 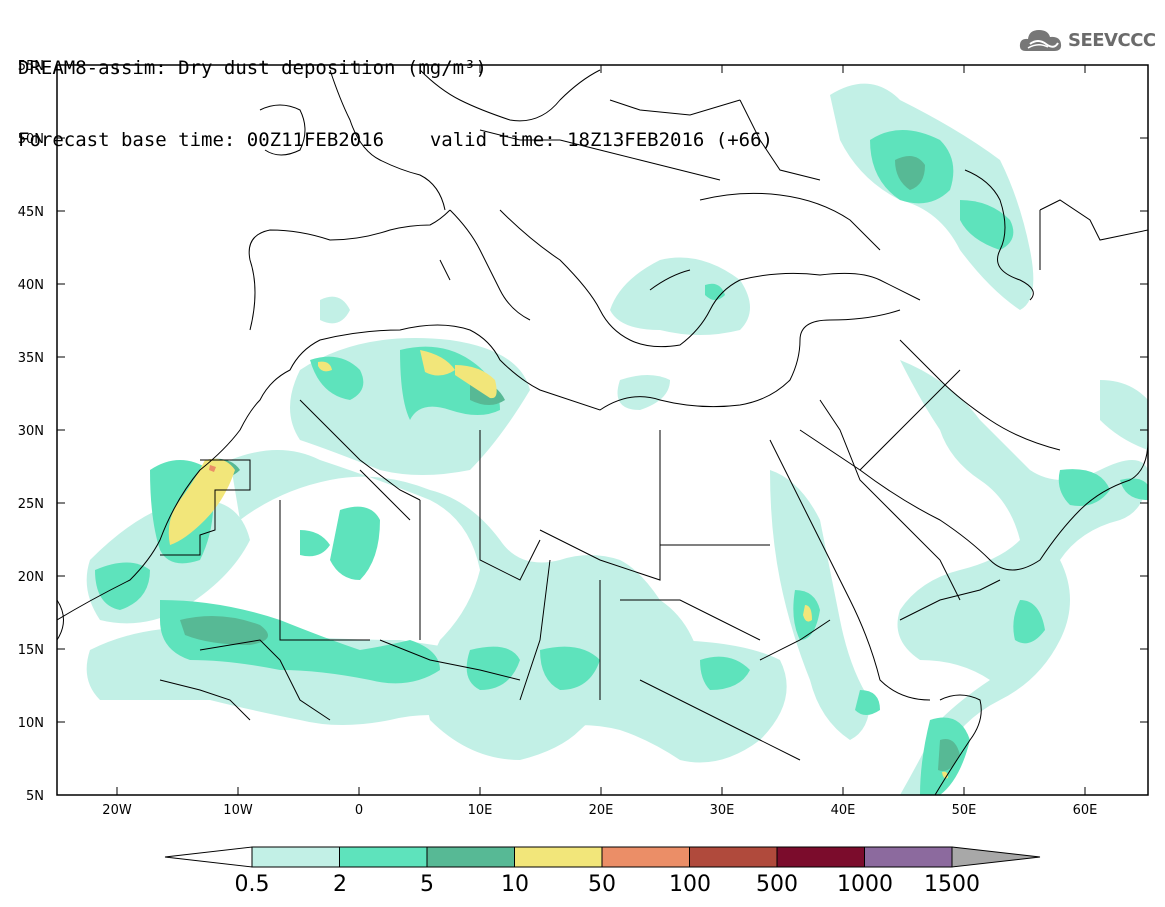 What do you see at coordinates (996, 857) in the screenshot?
I see `colorbar-high-arrow` at bounding box center [996, 857].